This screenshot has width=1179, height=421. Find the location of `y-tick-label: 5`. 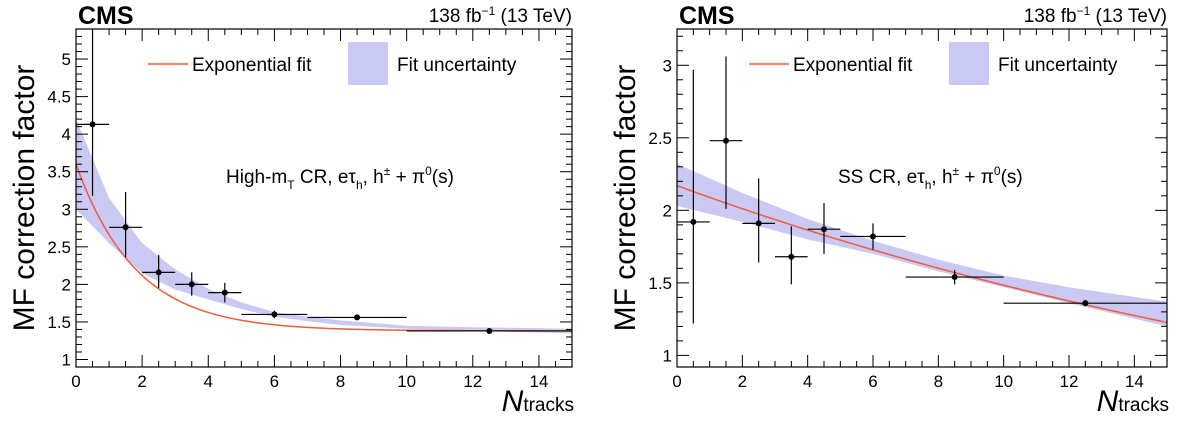

y-tick-label: 5 is located at coordinates (66, 59).